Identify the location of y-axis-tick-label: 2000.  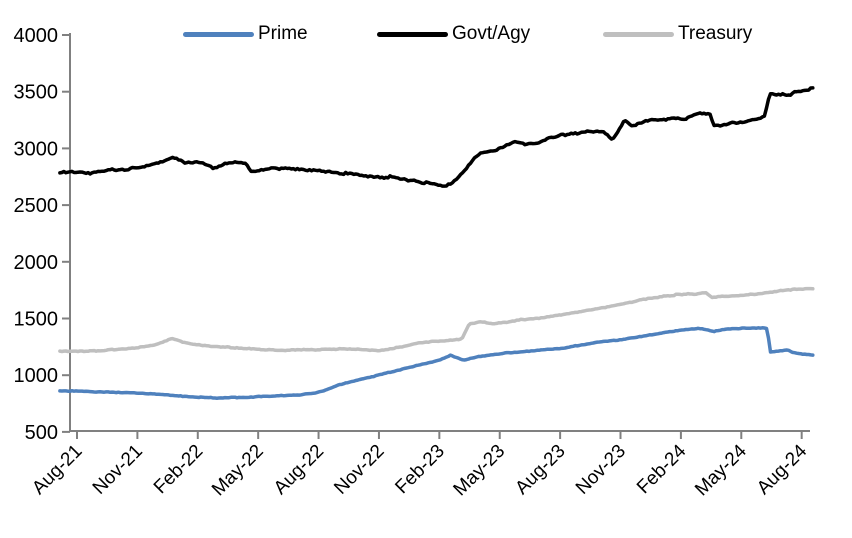
(36, 263).